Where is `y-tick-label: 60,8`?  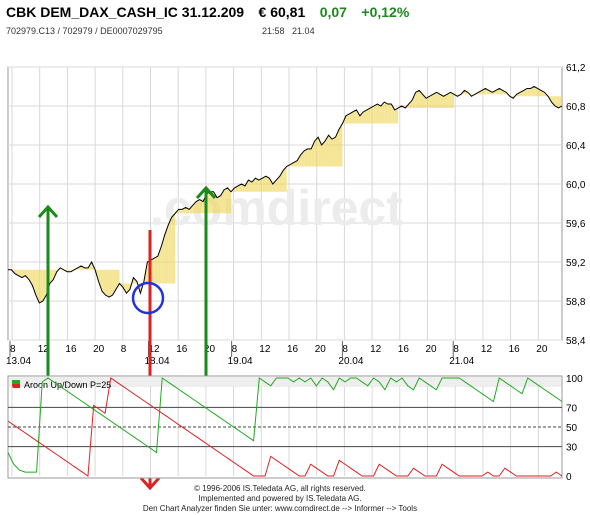 y-tick-label: 60,8 is located at coordinates (576, 107).